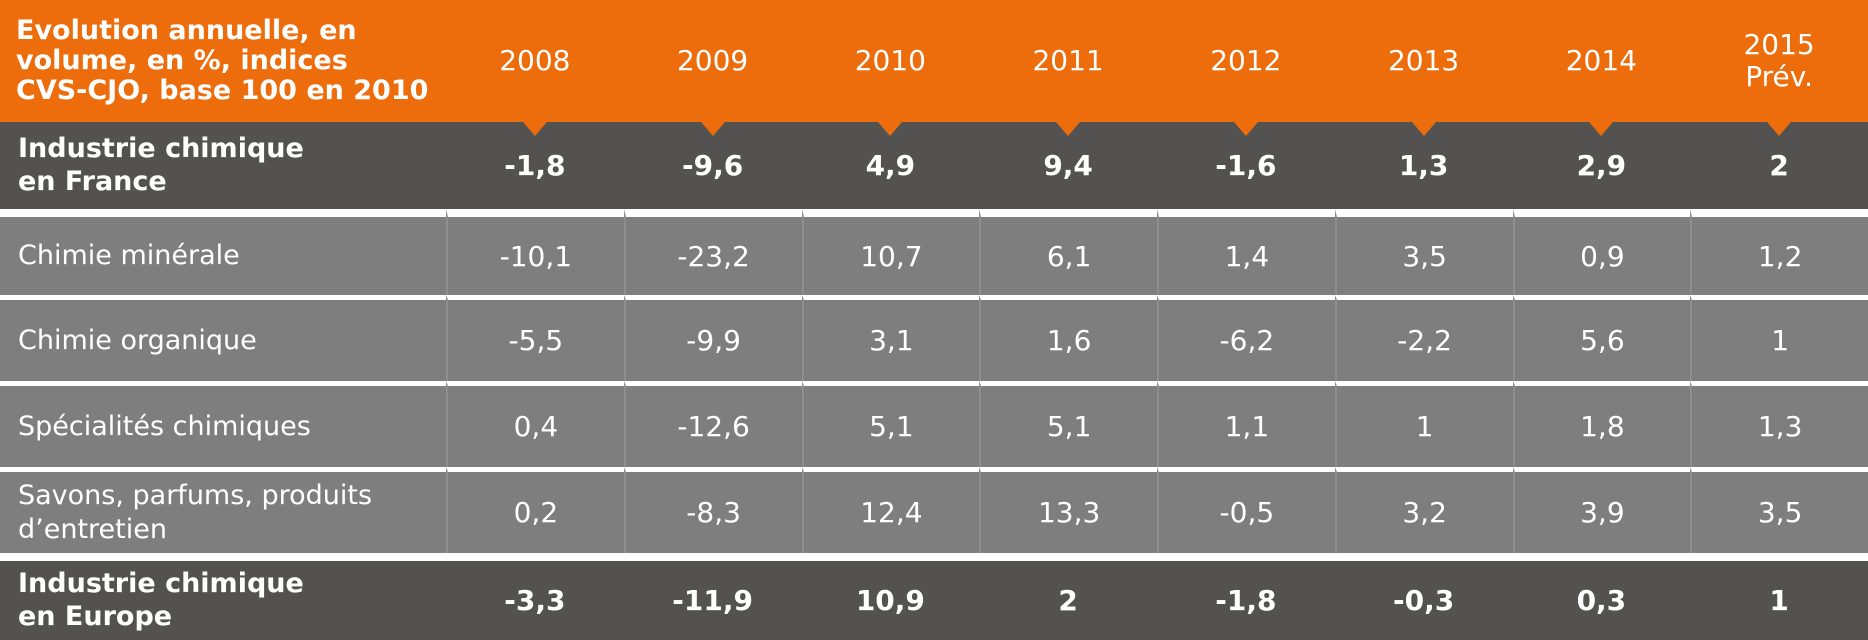 The height and width of the screenshot is (640, 1868). I want to click on row-4-value-1: -8,3, so click(712, 510).